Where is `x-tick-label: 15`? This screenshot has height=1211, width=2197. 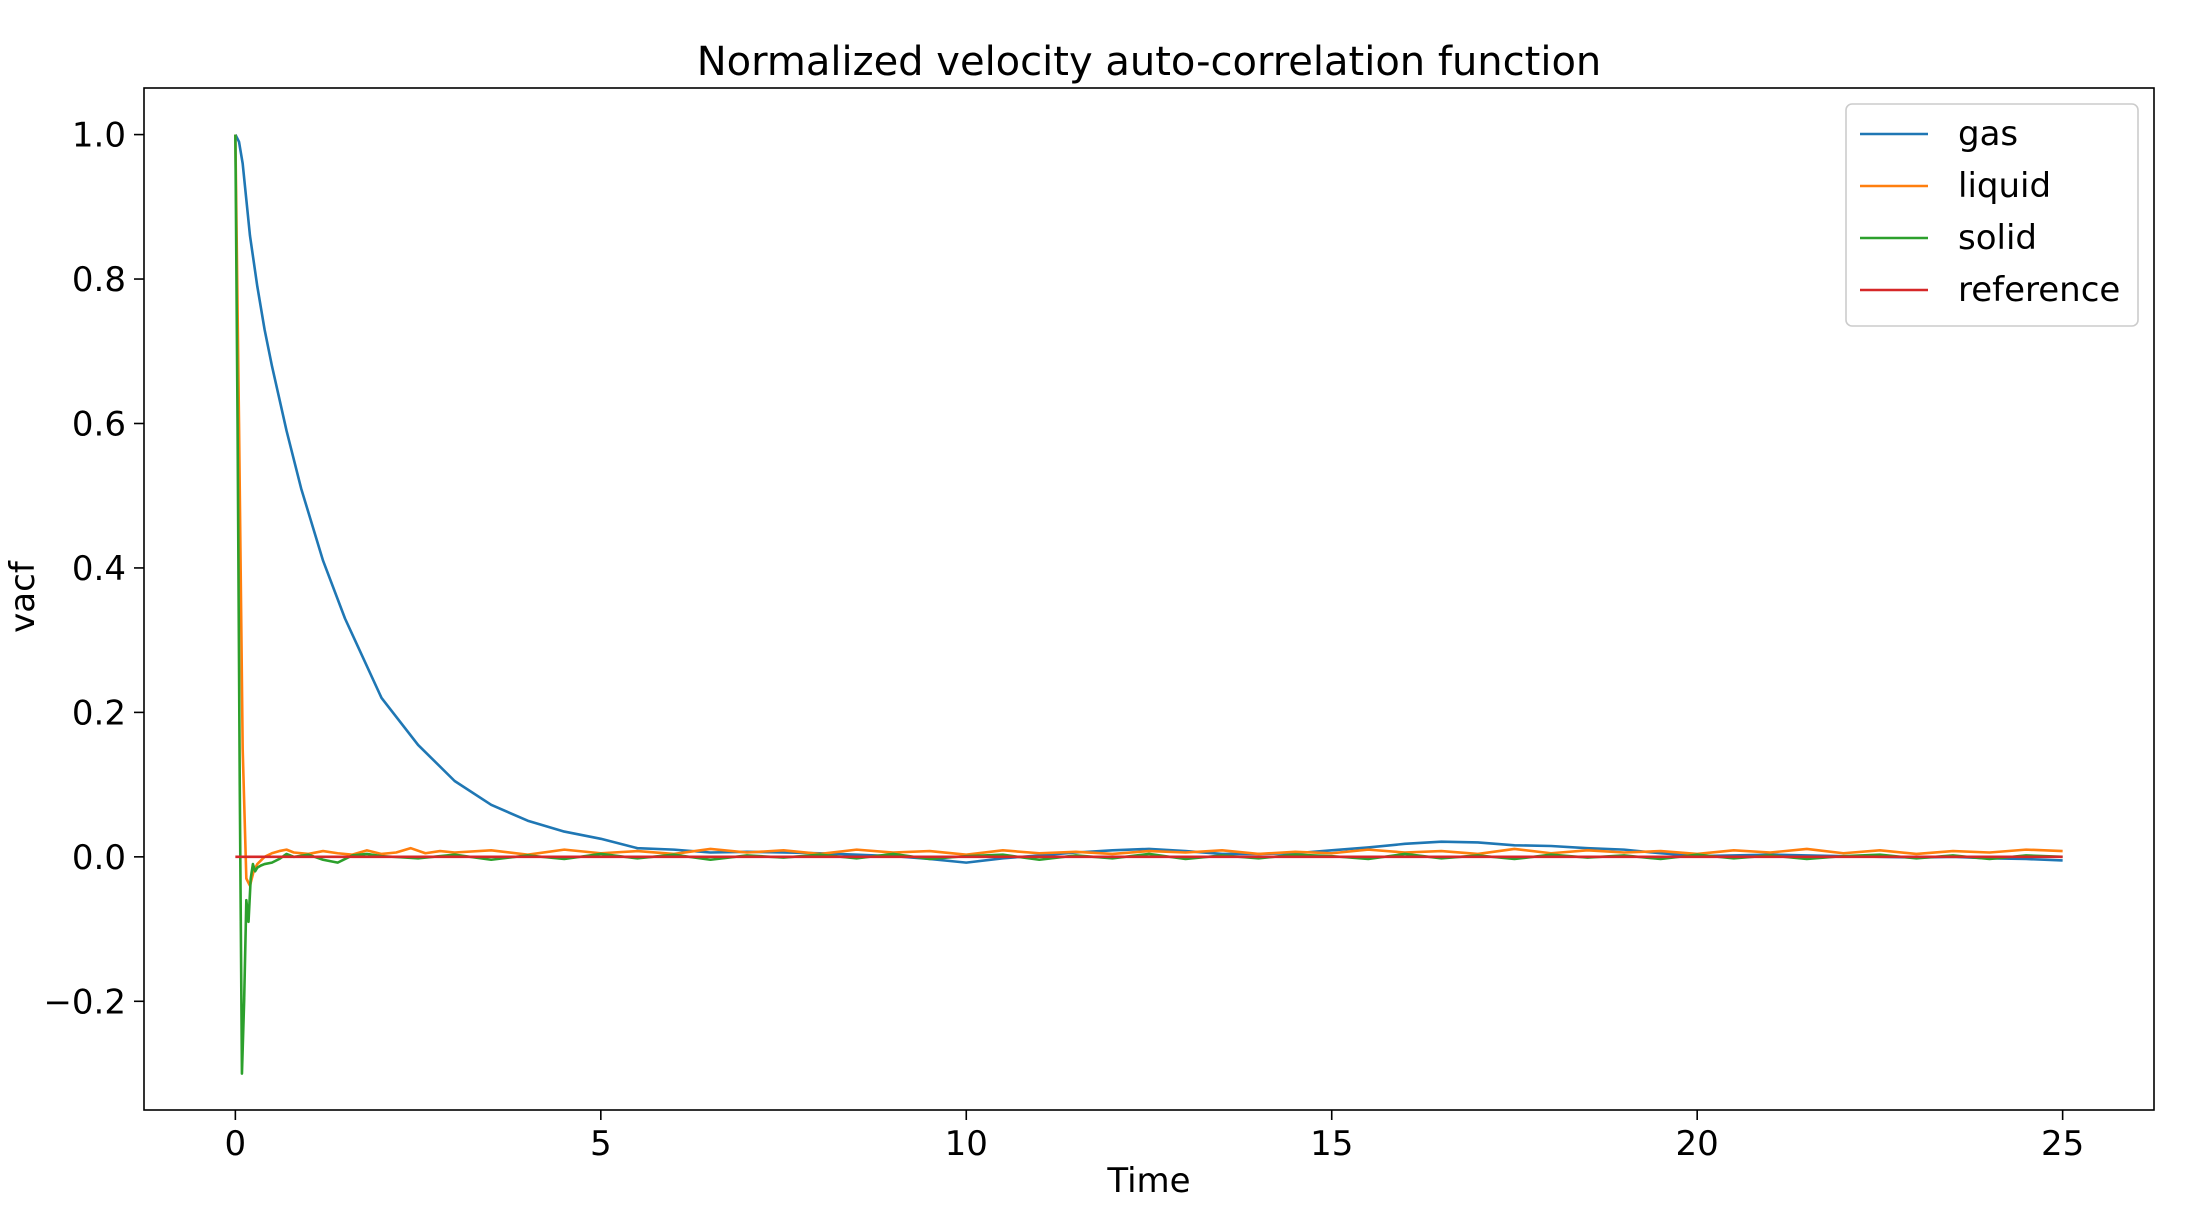 x-tick-label: 15 is located at coordinates (1331, 1144).